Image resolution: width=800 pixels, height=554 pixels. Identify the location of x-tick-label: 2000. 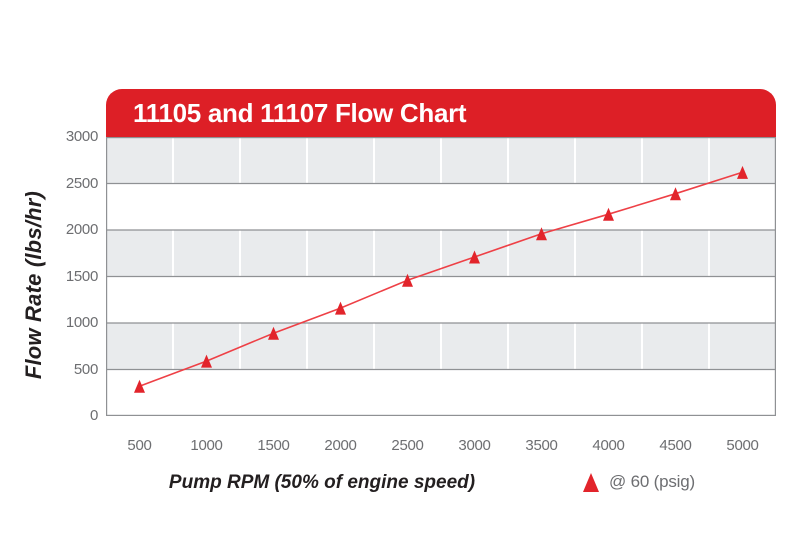
(340, 445).